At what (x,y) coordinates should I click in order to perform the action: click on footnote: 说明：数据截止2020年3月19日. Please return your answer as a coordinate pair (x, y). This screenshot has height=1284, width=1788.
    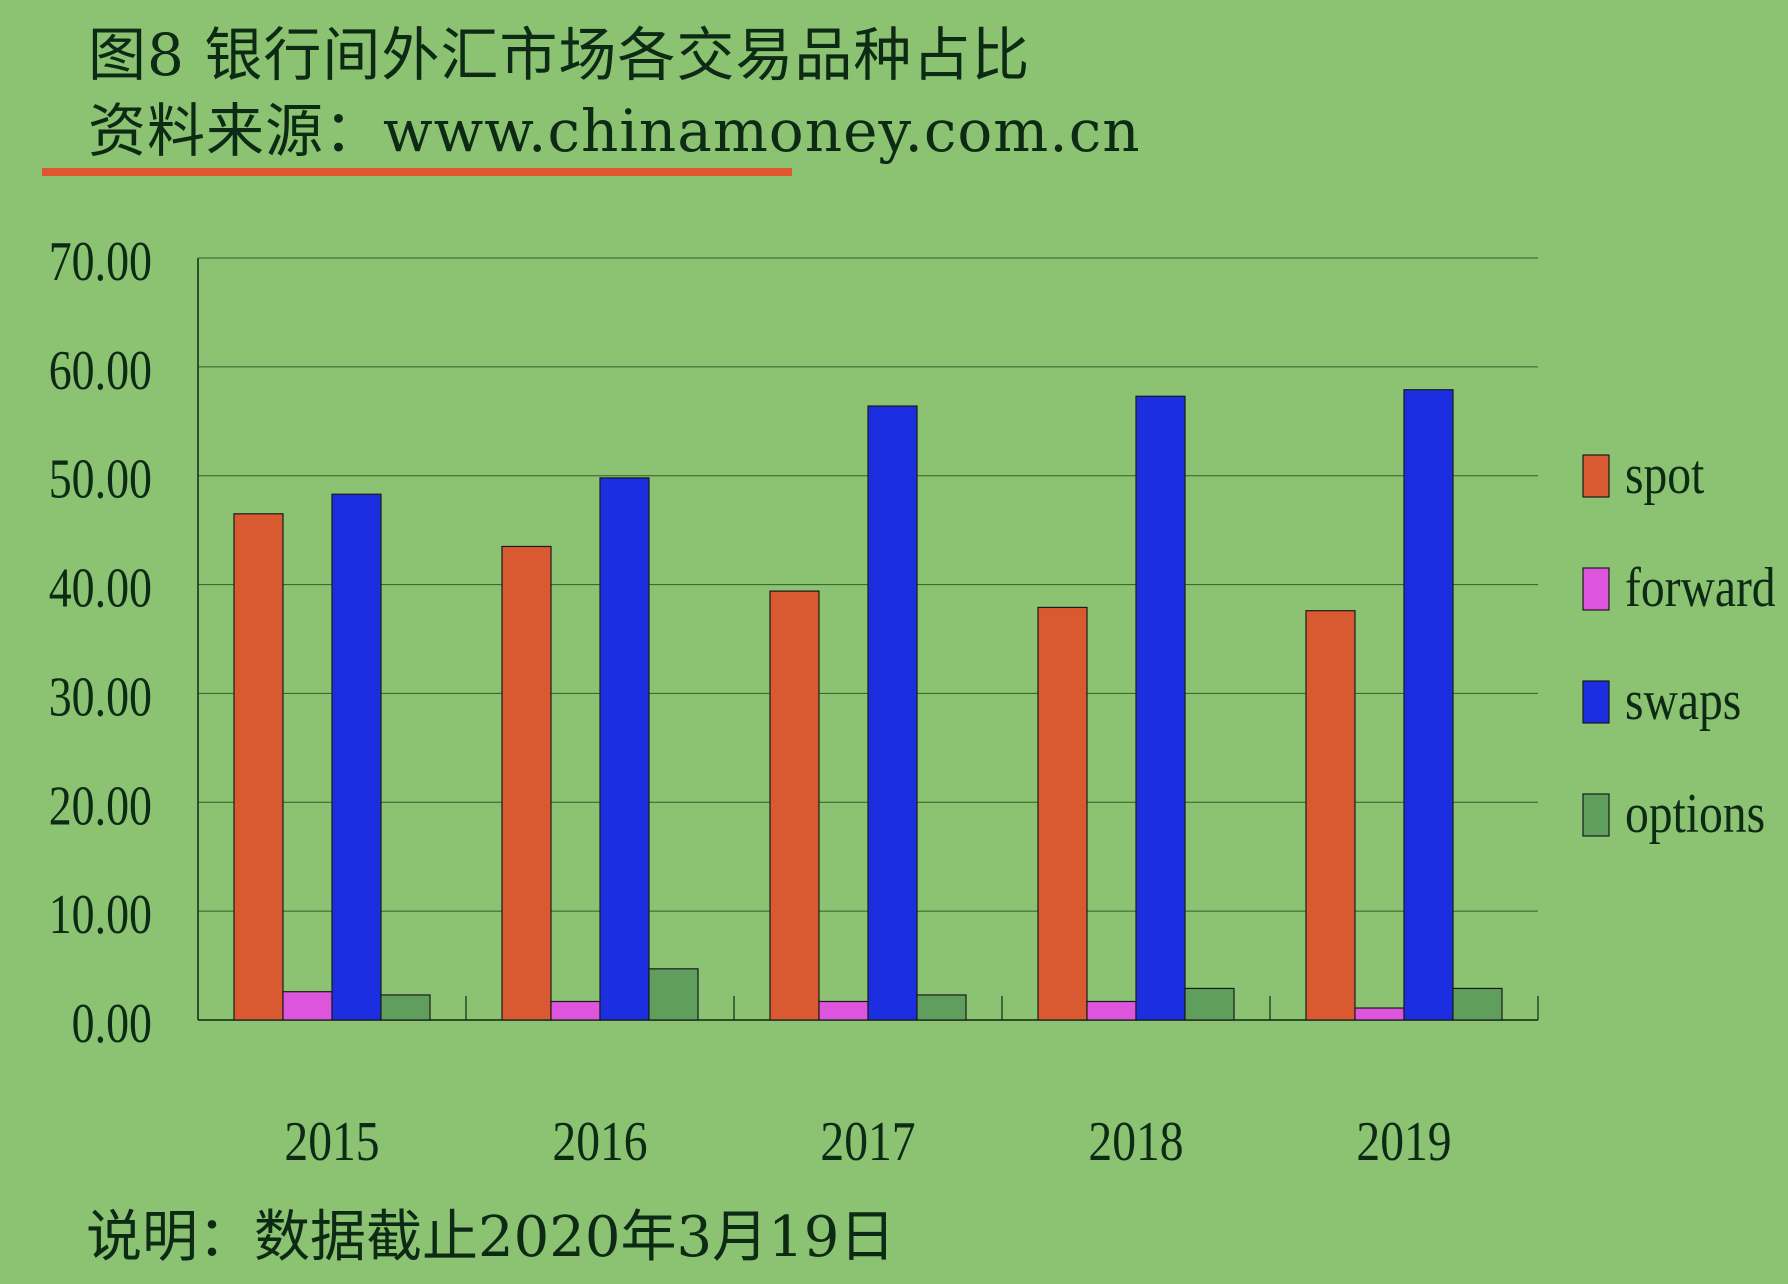
    Looking at the image, I should click on (491, 1237).